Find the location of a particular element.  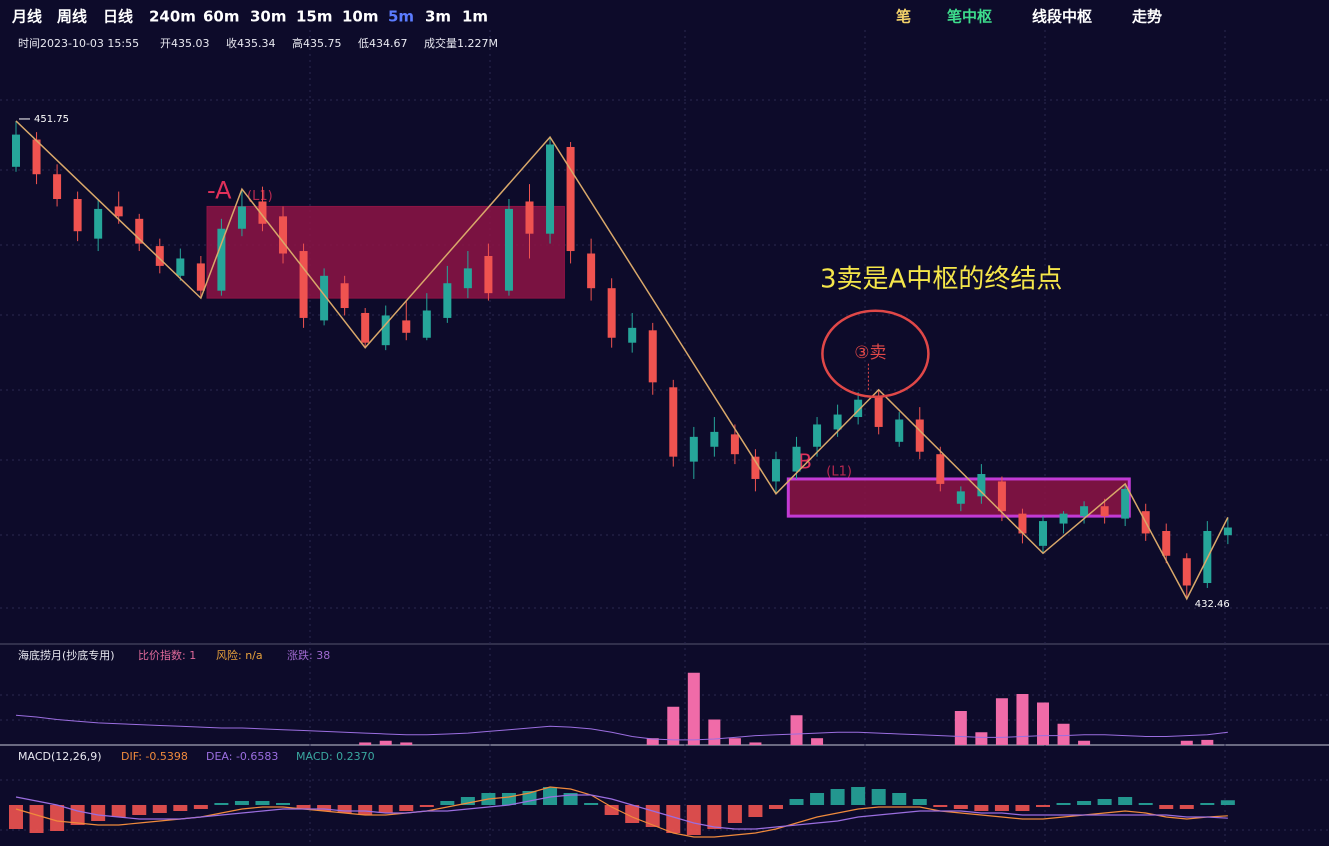

period-button: 周线 is located at coordinates (72, 17).